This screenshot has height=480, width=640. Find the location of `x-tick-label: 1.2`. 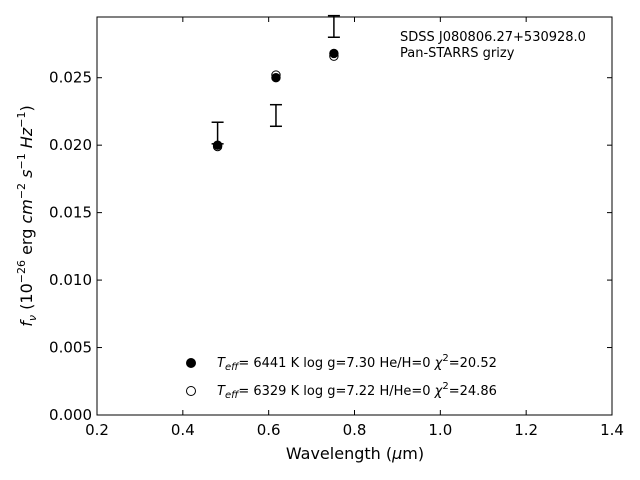

x-tick-label: 1.2 is located at coordinates (526, 430).